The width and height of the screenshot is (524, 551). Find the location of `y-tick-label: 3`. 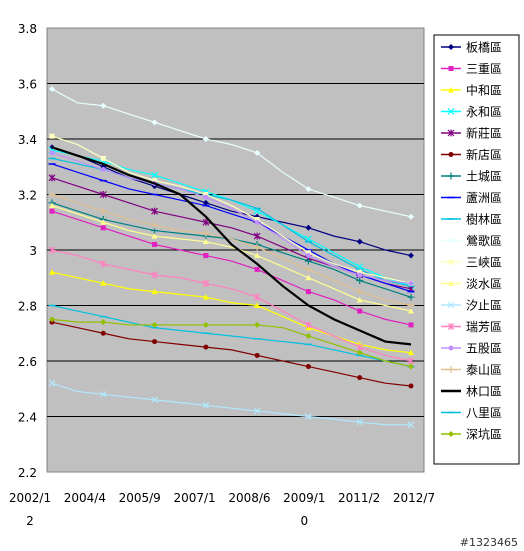

y-tick-label: 3 is located at coordinates (33, 251).